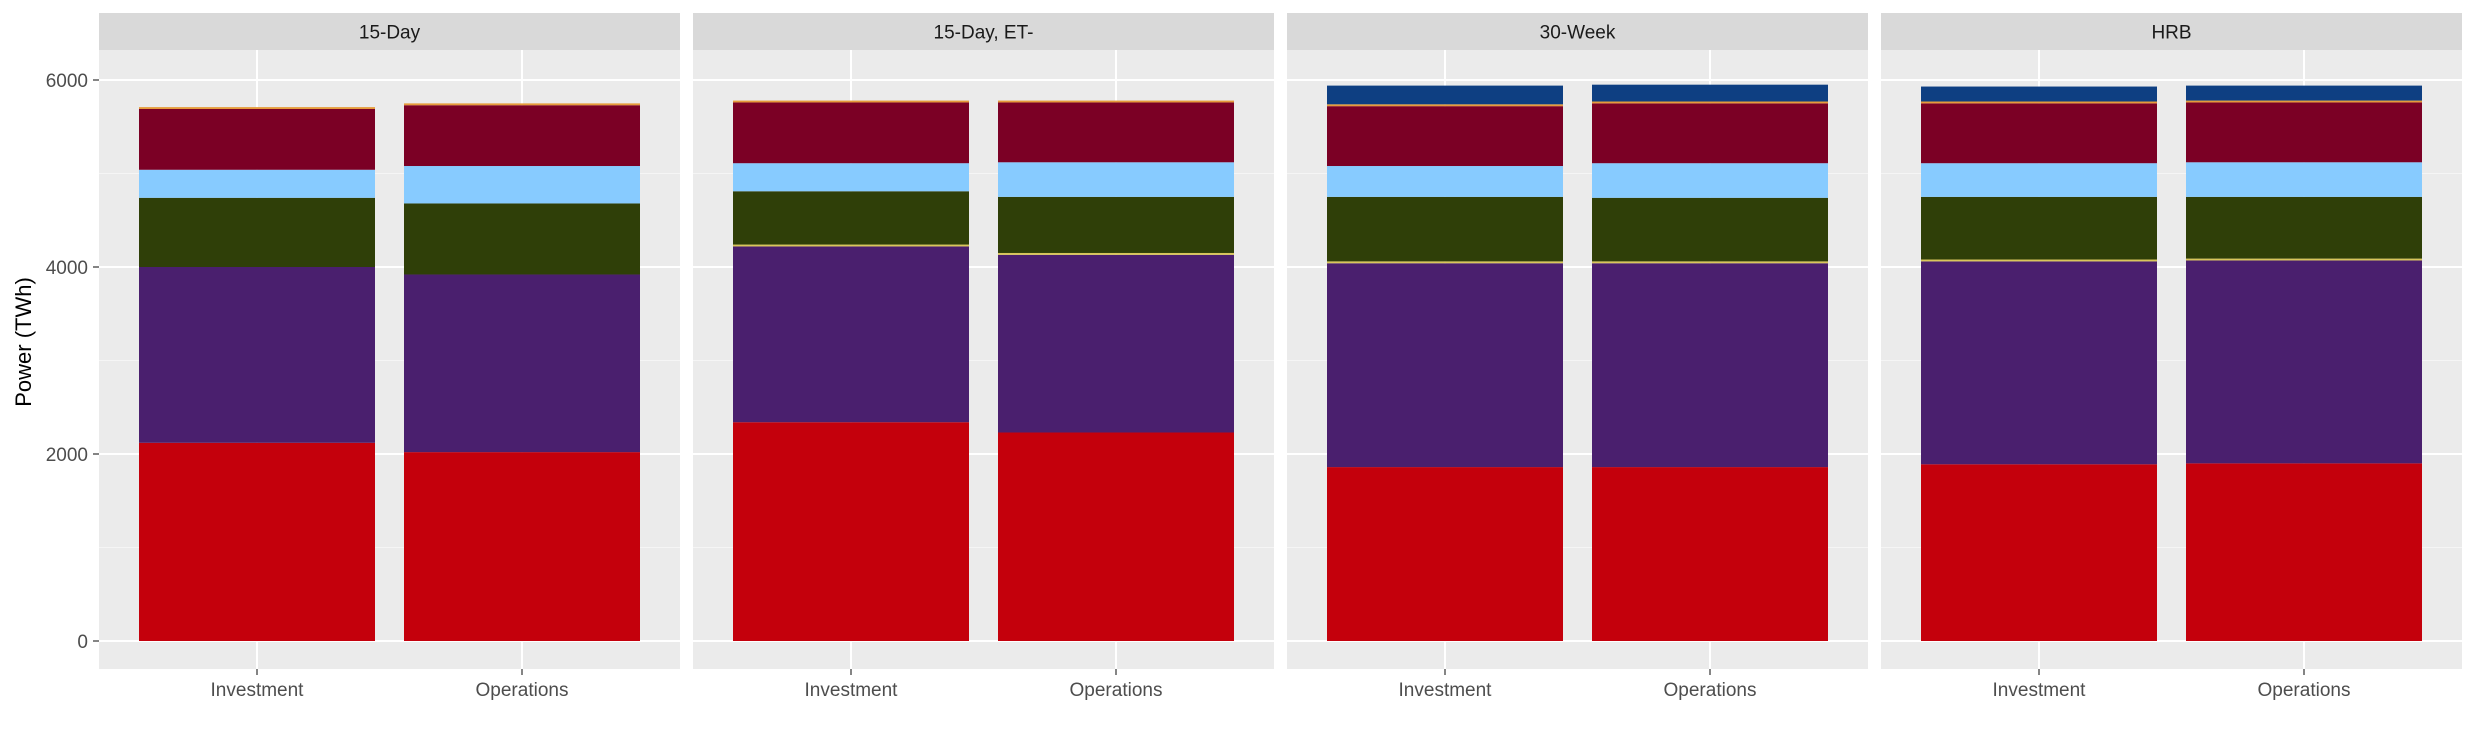 The height and width of the screenshot is (747, 2475). Describe the element at coordinates (67, 81) in the screenshot. I see `y-tick-label: 6000` at that location.